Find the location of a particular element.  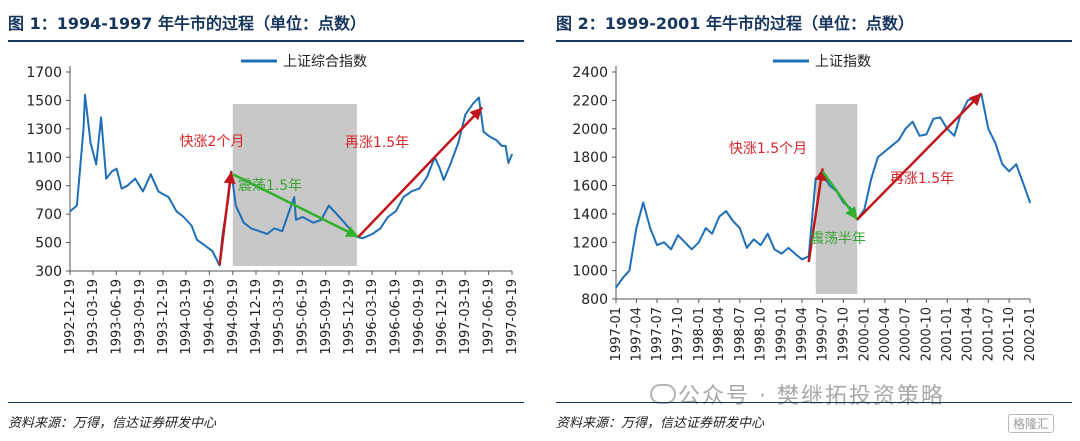

x-tick-label: 1996-06-19 is located at coordinates (396, 317).